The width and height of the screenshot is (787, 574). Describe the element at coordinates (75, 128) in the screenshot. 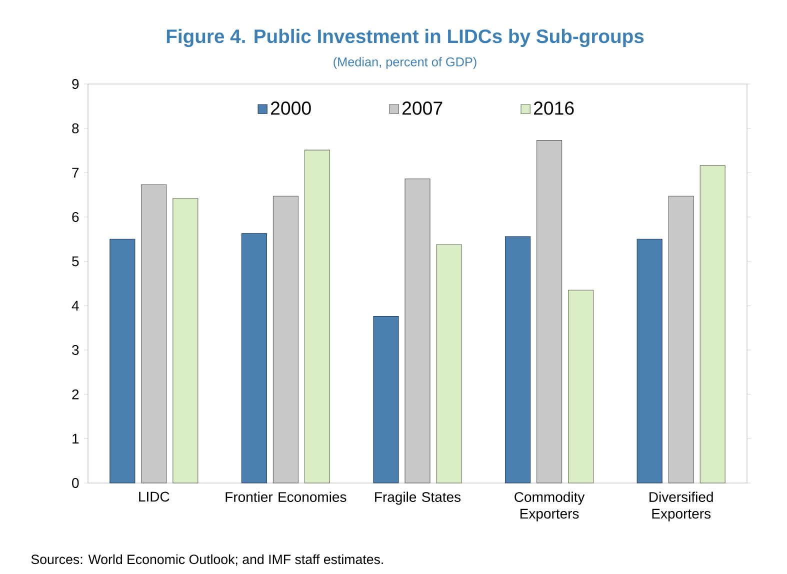

I see `y-tick-label: 8` at that location.